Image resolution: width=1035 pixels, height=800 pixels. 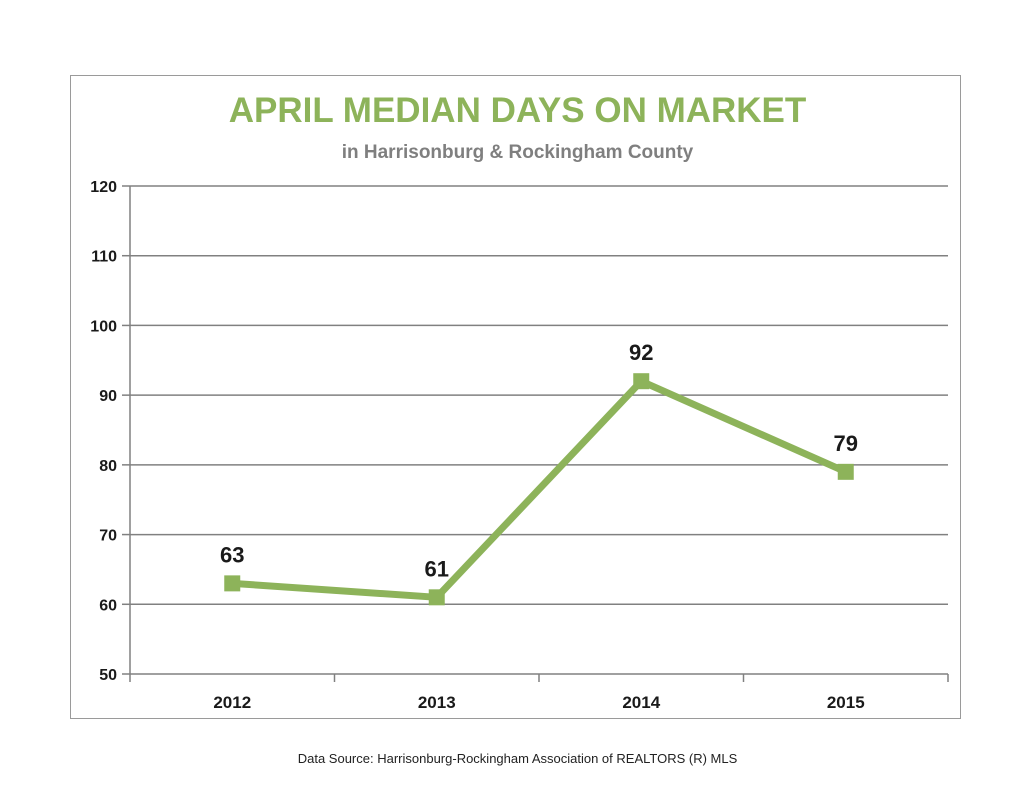 What do you see at coordinates (108, 605) in the screenshot?
I see `y-tick-label: 60` at bounding box center [108, 605].